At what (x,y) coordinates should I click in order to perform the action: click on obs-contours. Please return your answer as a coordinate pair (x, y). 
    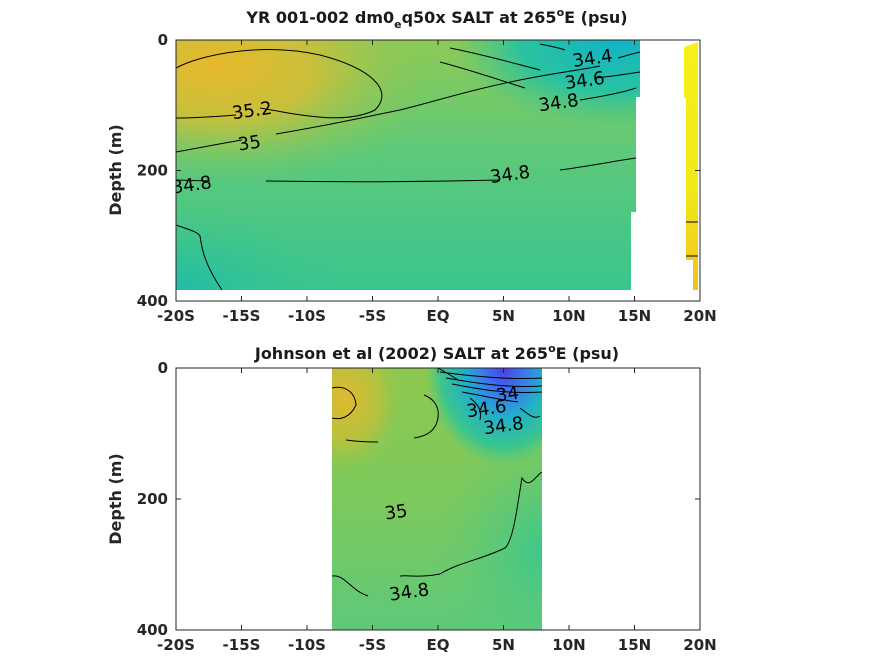
    Looking at the image, I should click on (437, 482).